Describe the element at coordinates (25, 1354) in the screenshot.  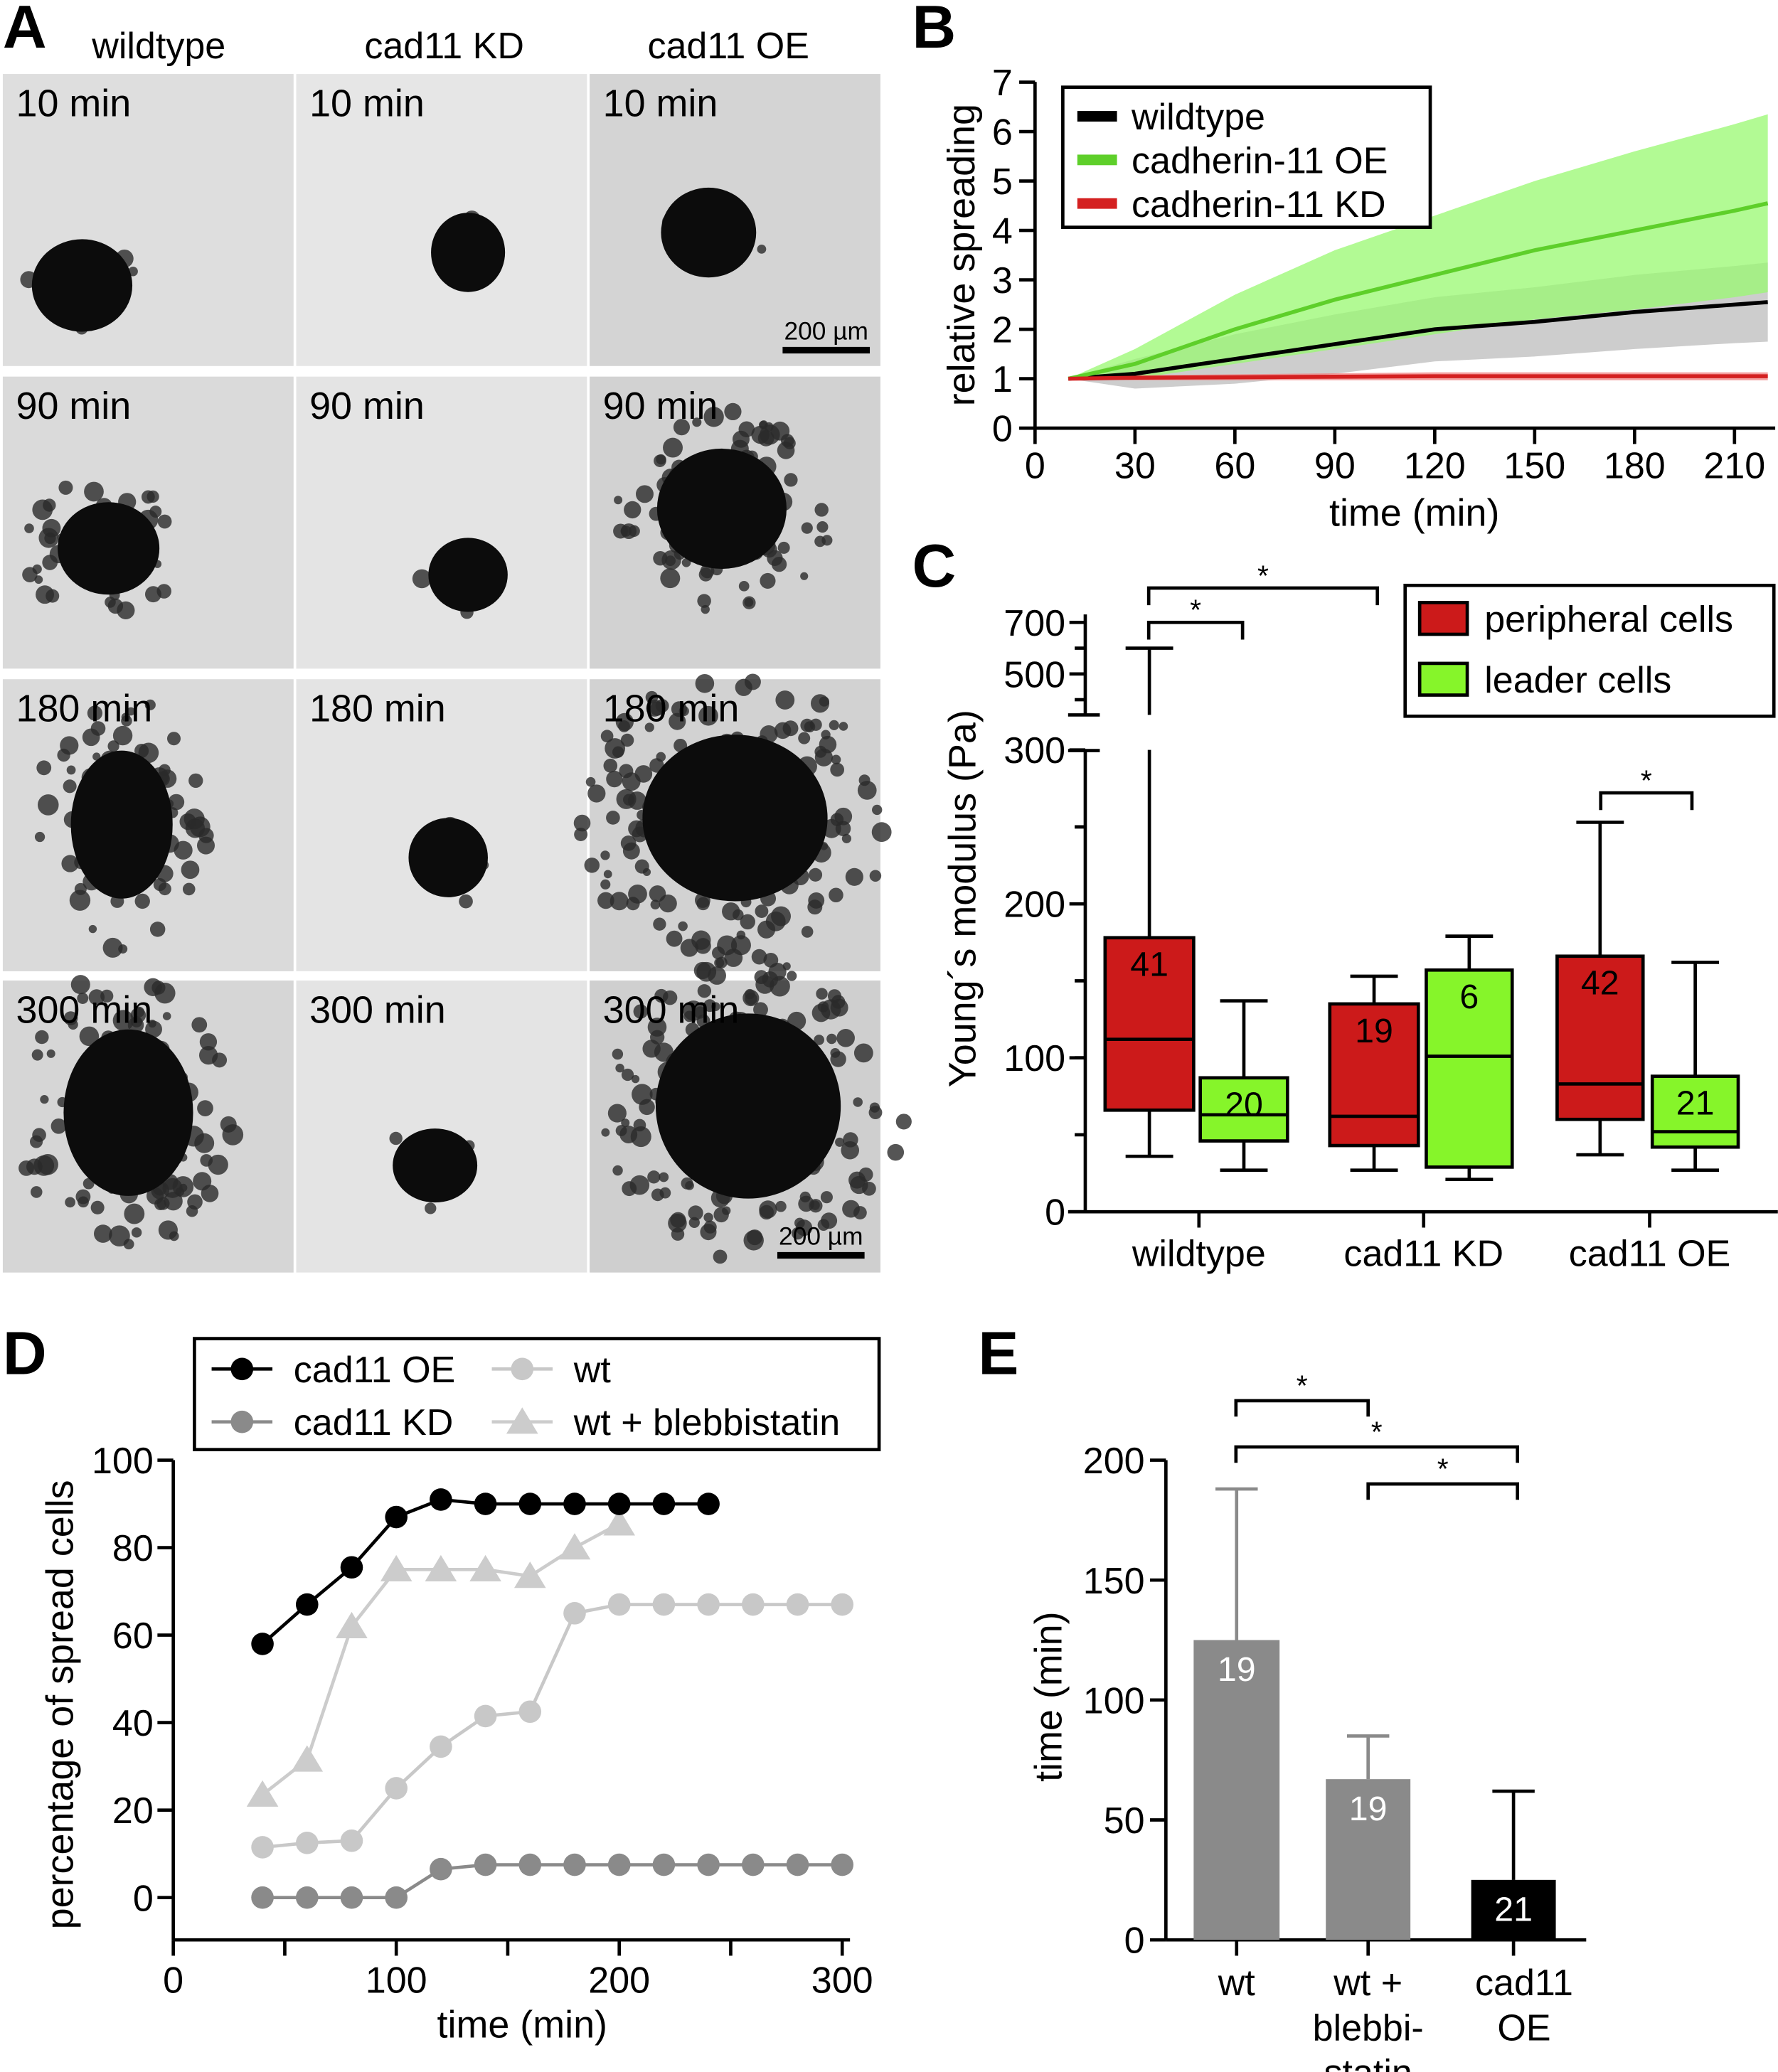
I see `panel-letter-d: D` at that location.